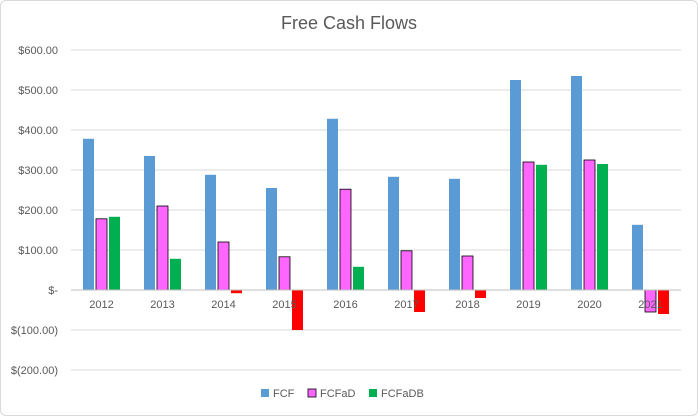  I want to click on y-tick-label: $(200.00), so click(34, 371).